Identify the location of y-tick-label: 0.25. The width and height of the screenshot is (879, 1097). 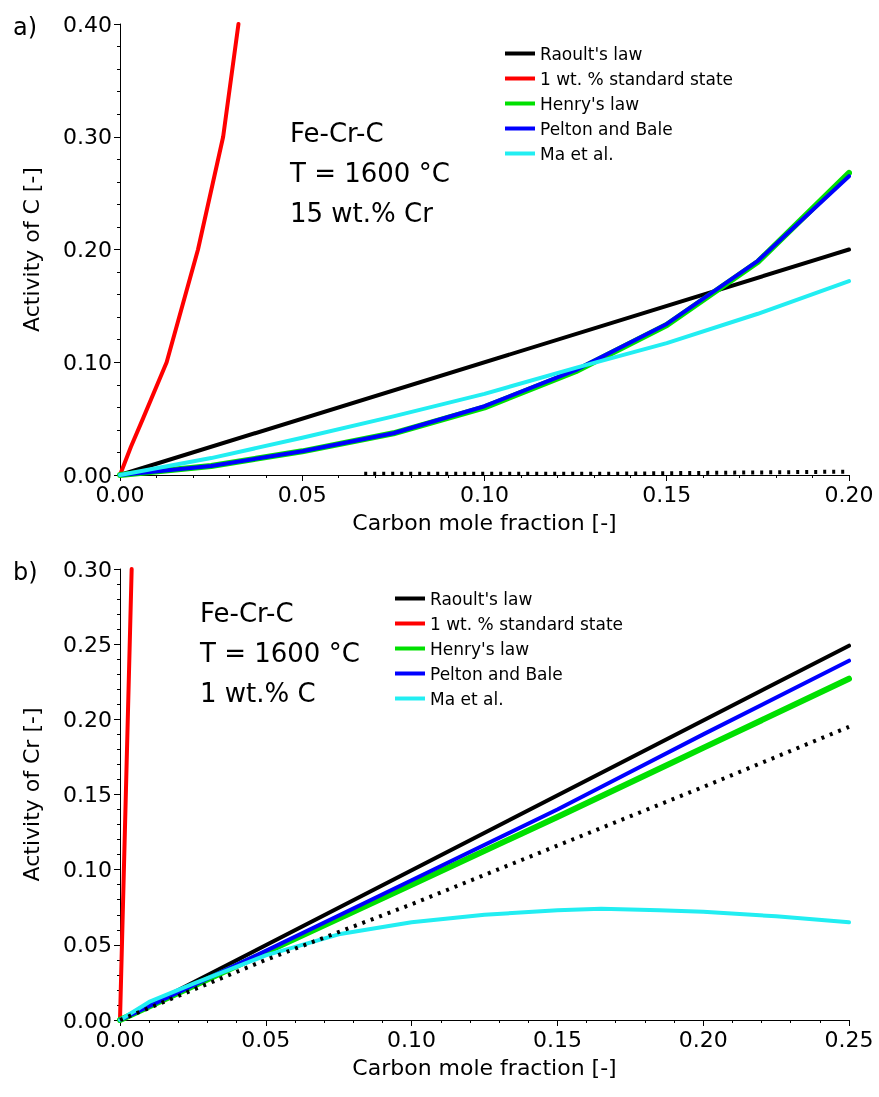
(87, 644).